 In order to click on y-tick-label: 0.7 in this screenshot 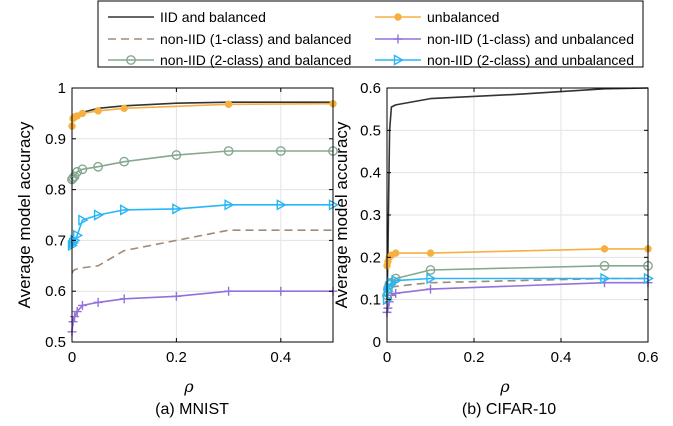, I will do `click(55, 240)`.